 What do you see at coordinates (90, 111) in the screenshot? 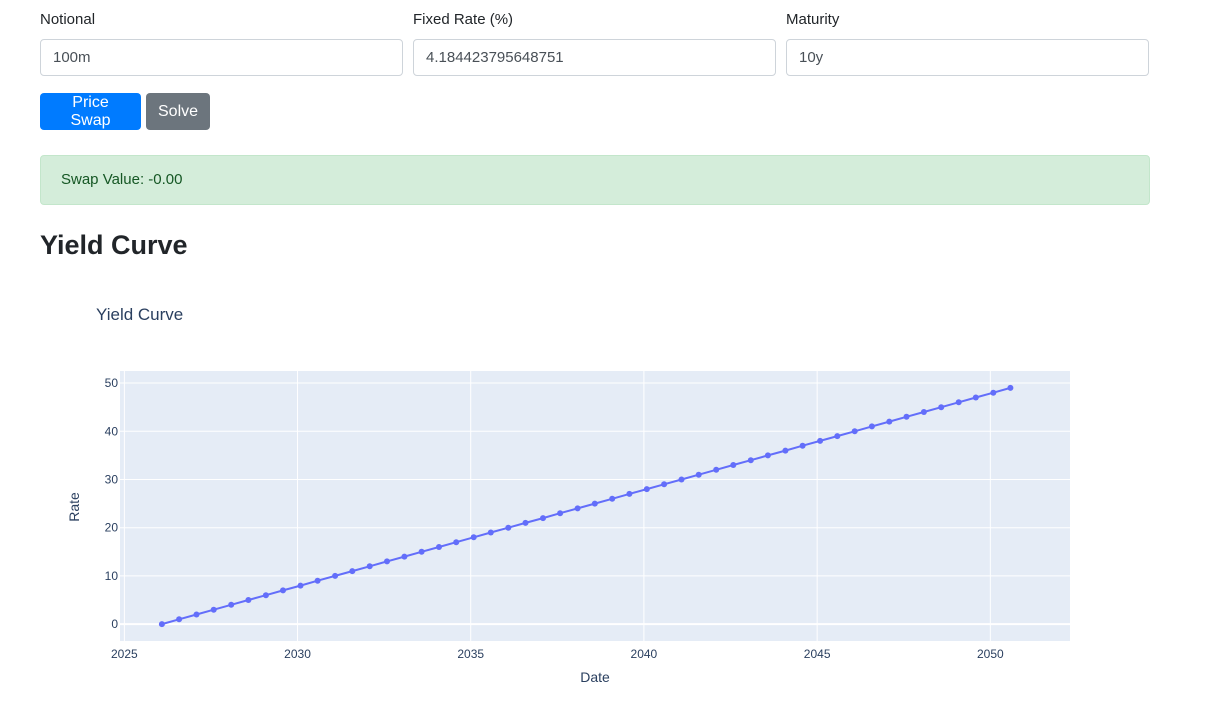
I see `price-swap-button: Price Swap` at bounding box center [90, 111].